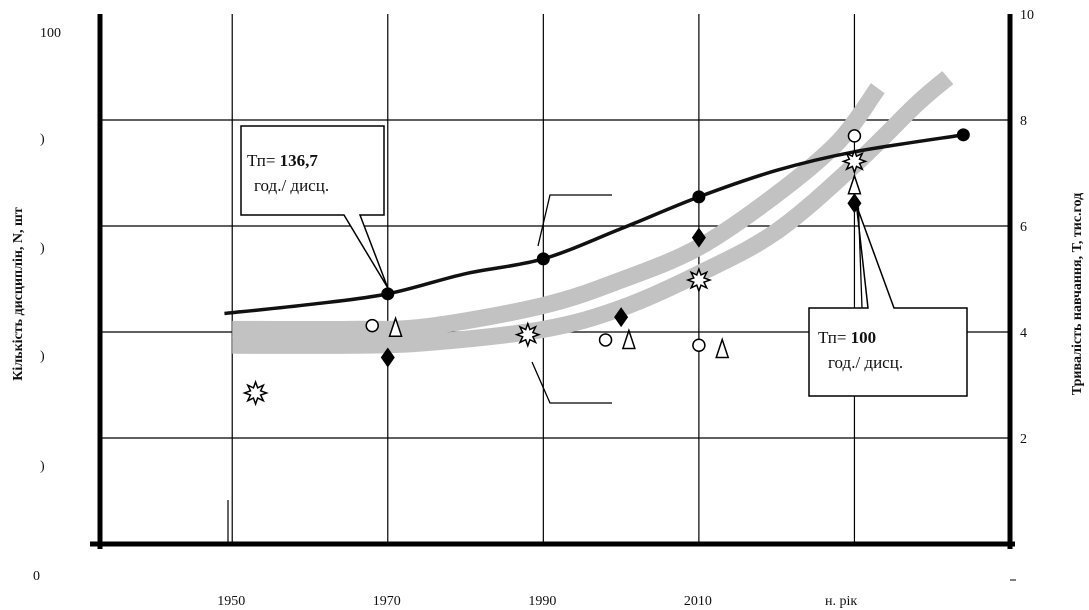  Describe the element at coordinates (860, 258) in the screenshot. I see `callout-pointer` at that location.